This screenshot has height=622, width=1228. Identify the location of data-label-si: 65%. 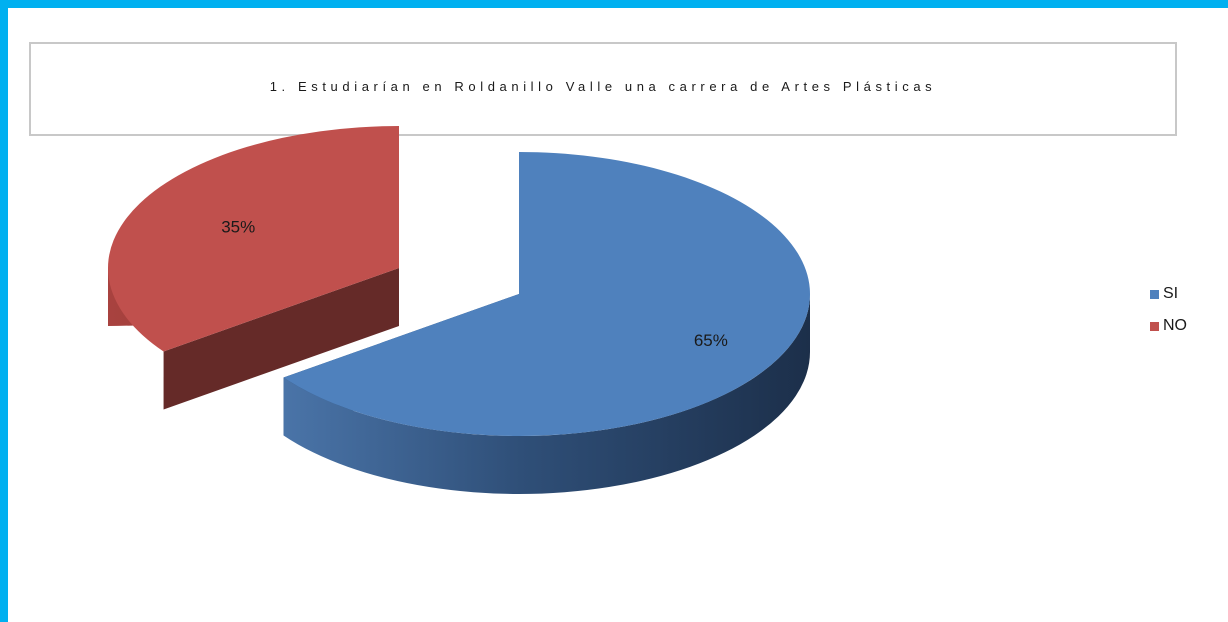
(711, 340).